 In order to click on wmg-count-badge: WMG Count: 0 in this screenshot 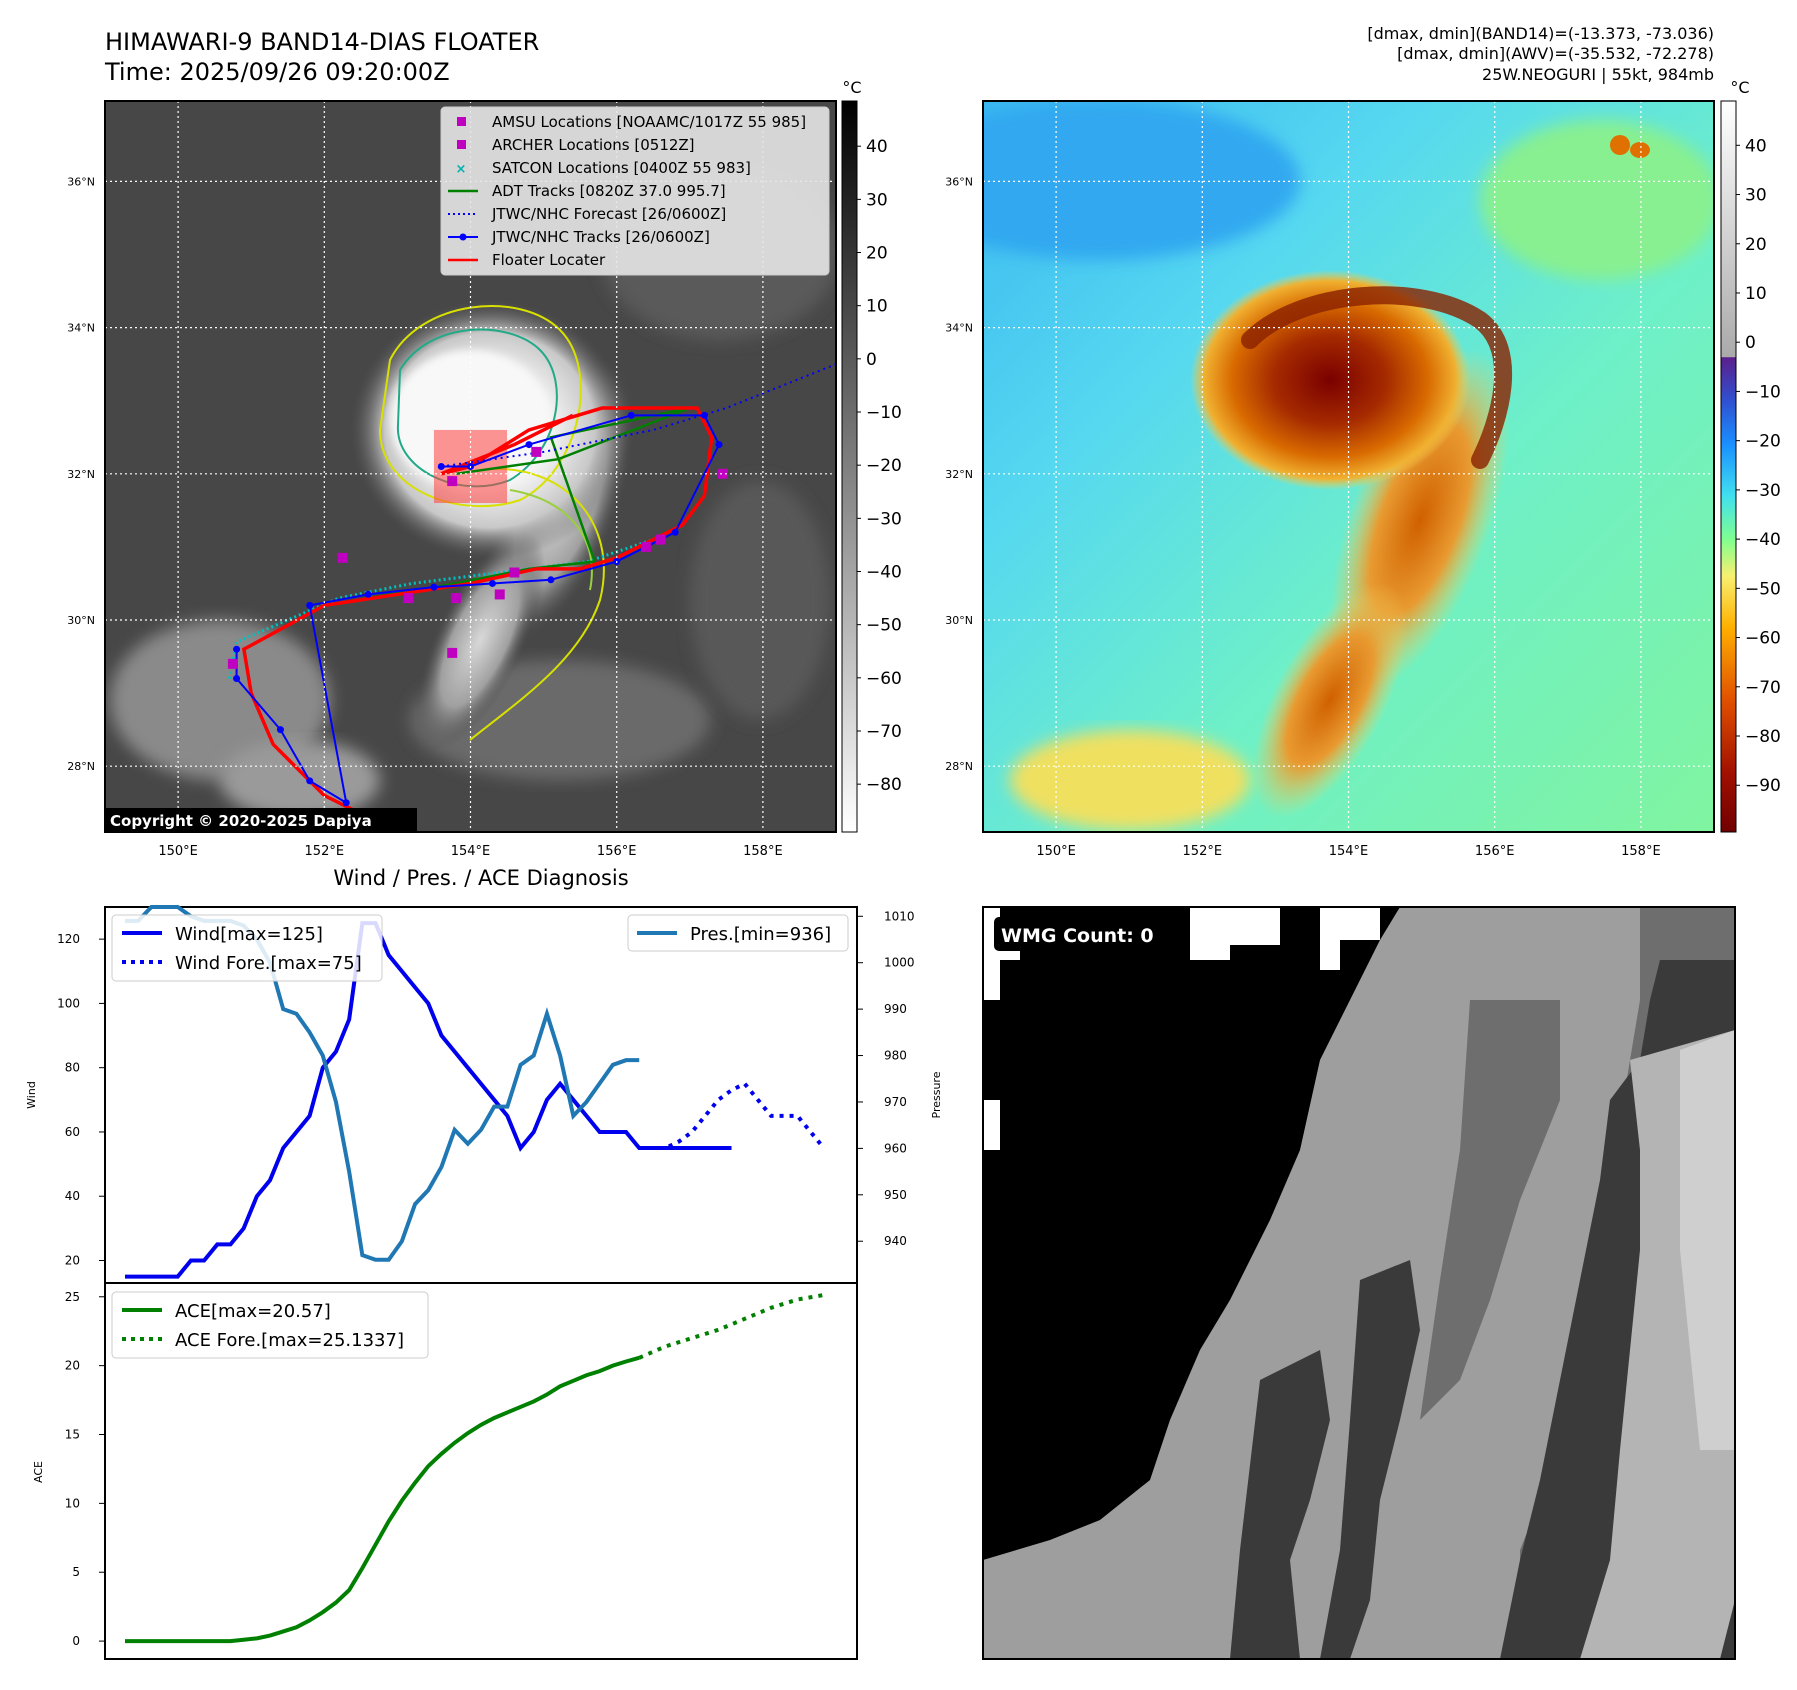, I will do `click(1077, 936)`.